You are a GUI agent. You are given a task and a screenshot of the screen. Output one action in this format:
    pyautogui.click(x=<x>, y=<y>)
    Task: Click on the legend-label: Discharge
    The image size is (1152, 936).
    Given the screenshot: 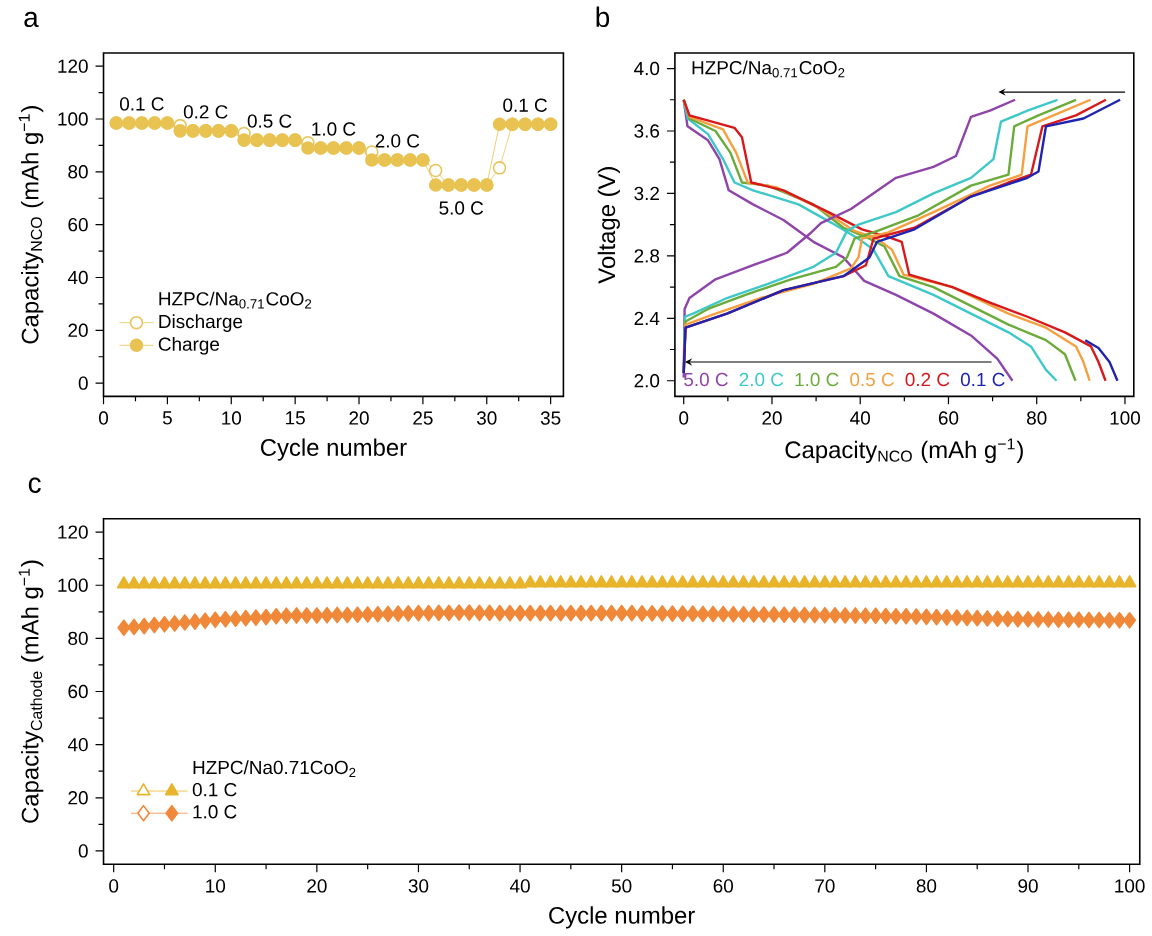 What is the action you would take?
    pyautogui.click(x=201, y=323)
    